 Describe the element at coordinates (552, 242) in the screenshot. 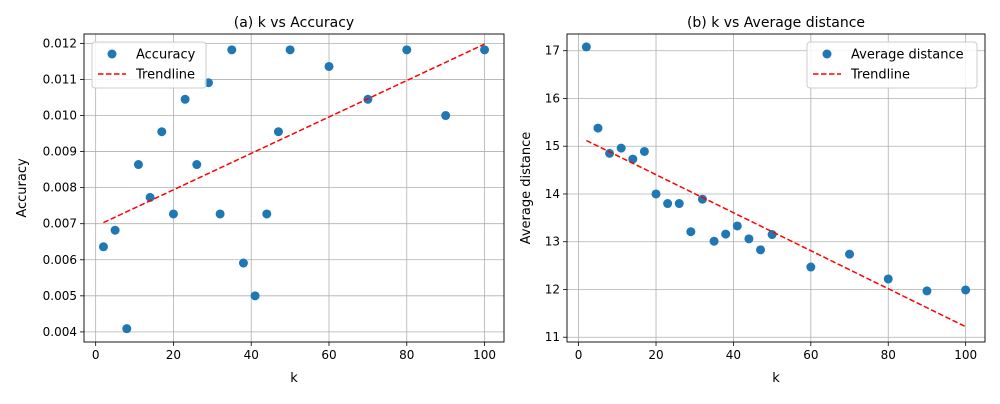

I see `y-tick-label: 13` at that location.